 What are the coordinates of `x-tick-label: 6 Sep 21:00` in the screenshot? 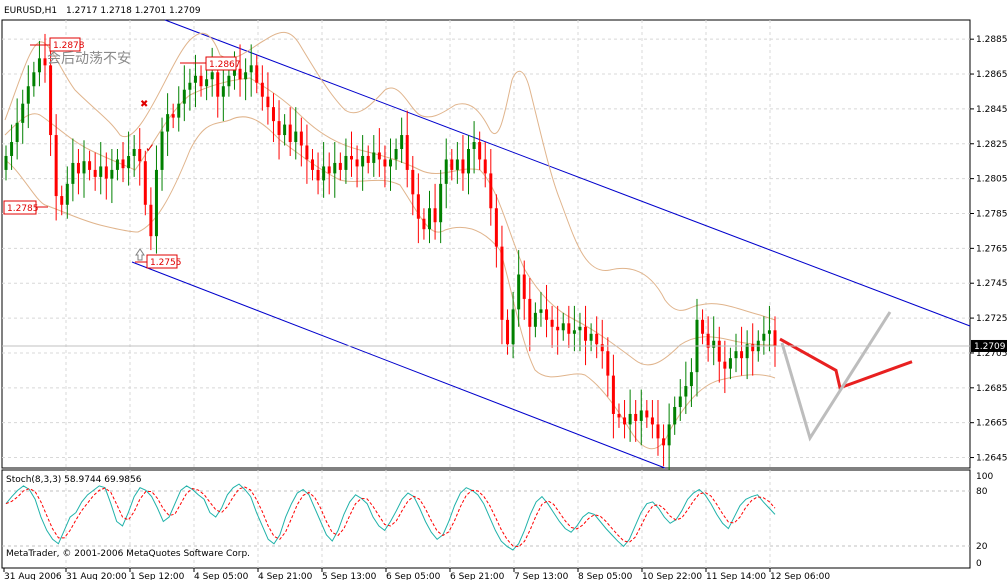 It's located at (477, 576).